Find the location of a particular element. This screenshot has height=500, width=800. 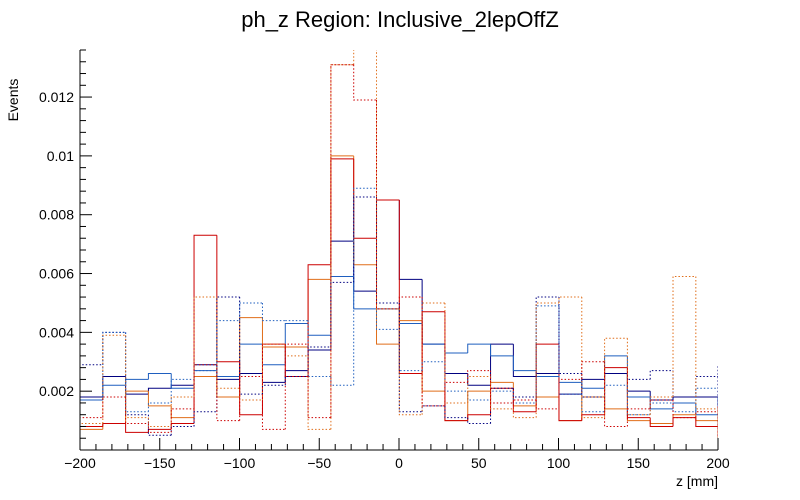

y-axis-ticks: 0.002 0.004 0.006 0.008 0.01 0.012 is located at coordinates (65, 244).